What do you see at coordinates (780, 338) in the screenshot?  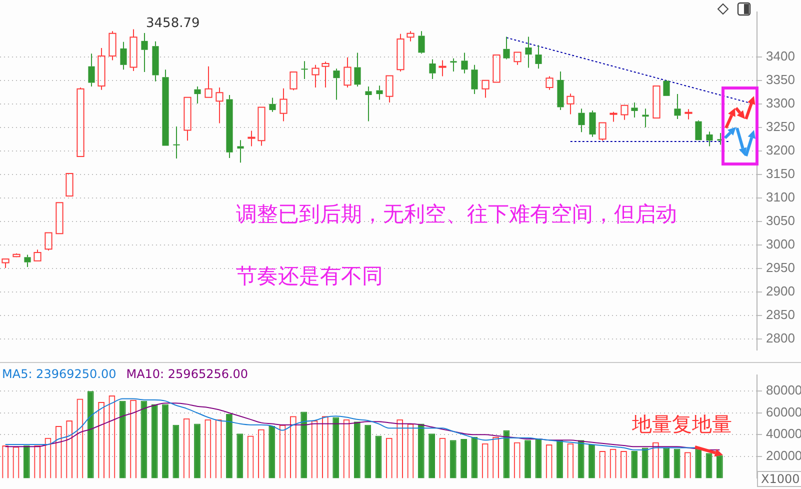 I see `y-tick-label: 2800` at bounding box center [780, 338].